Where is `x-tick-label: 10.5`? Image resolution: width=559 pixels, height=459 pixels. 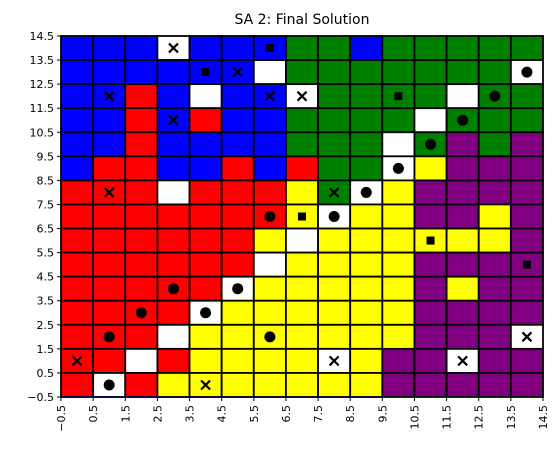 x-tick-label: 10.5 is located at coordinates (414, 417).